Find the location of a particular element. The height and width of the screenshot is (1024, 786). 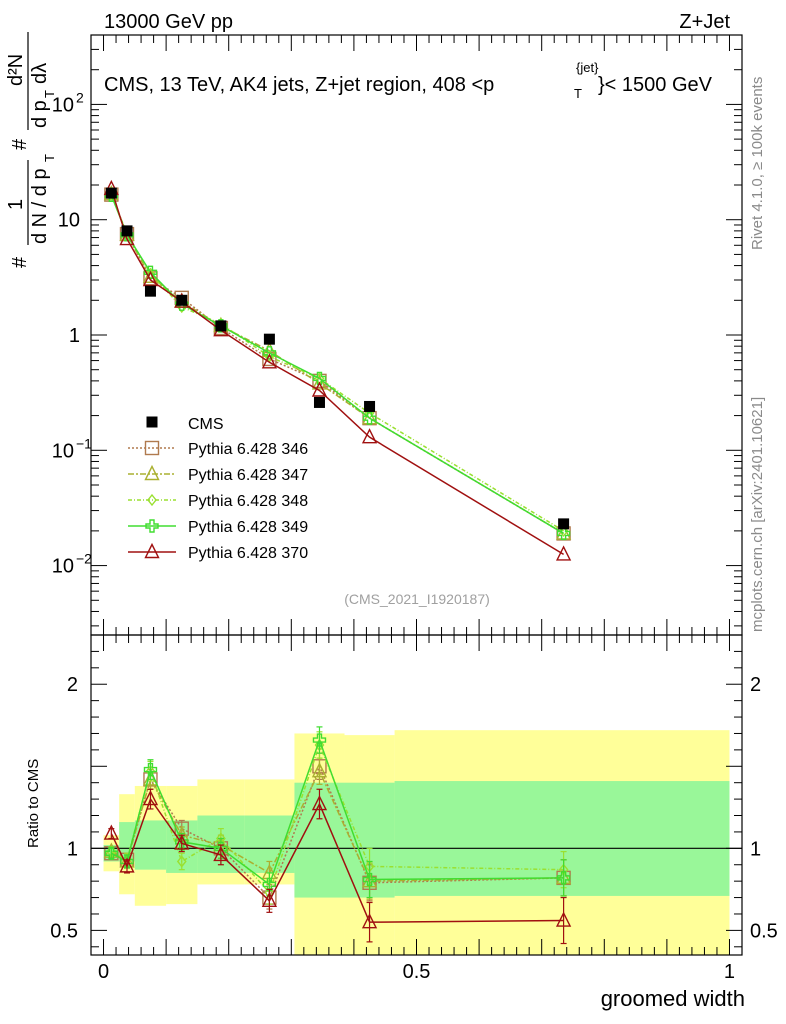

ylabel-den2-tail: dλ is located at coordinates (40, 73).